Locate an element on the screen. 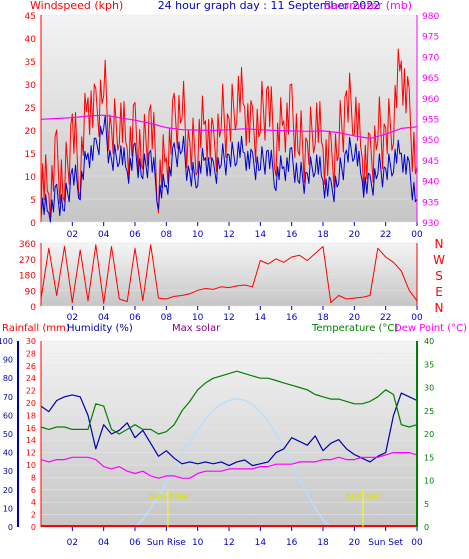  temperature-tick-label: 30 is located at coordinates (429, 388).